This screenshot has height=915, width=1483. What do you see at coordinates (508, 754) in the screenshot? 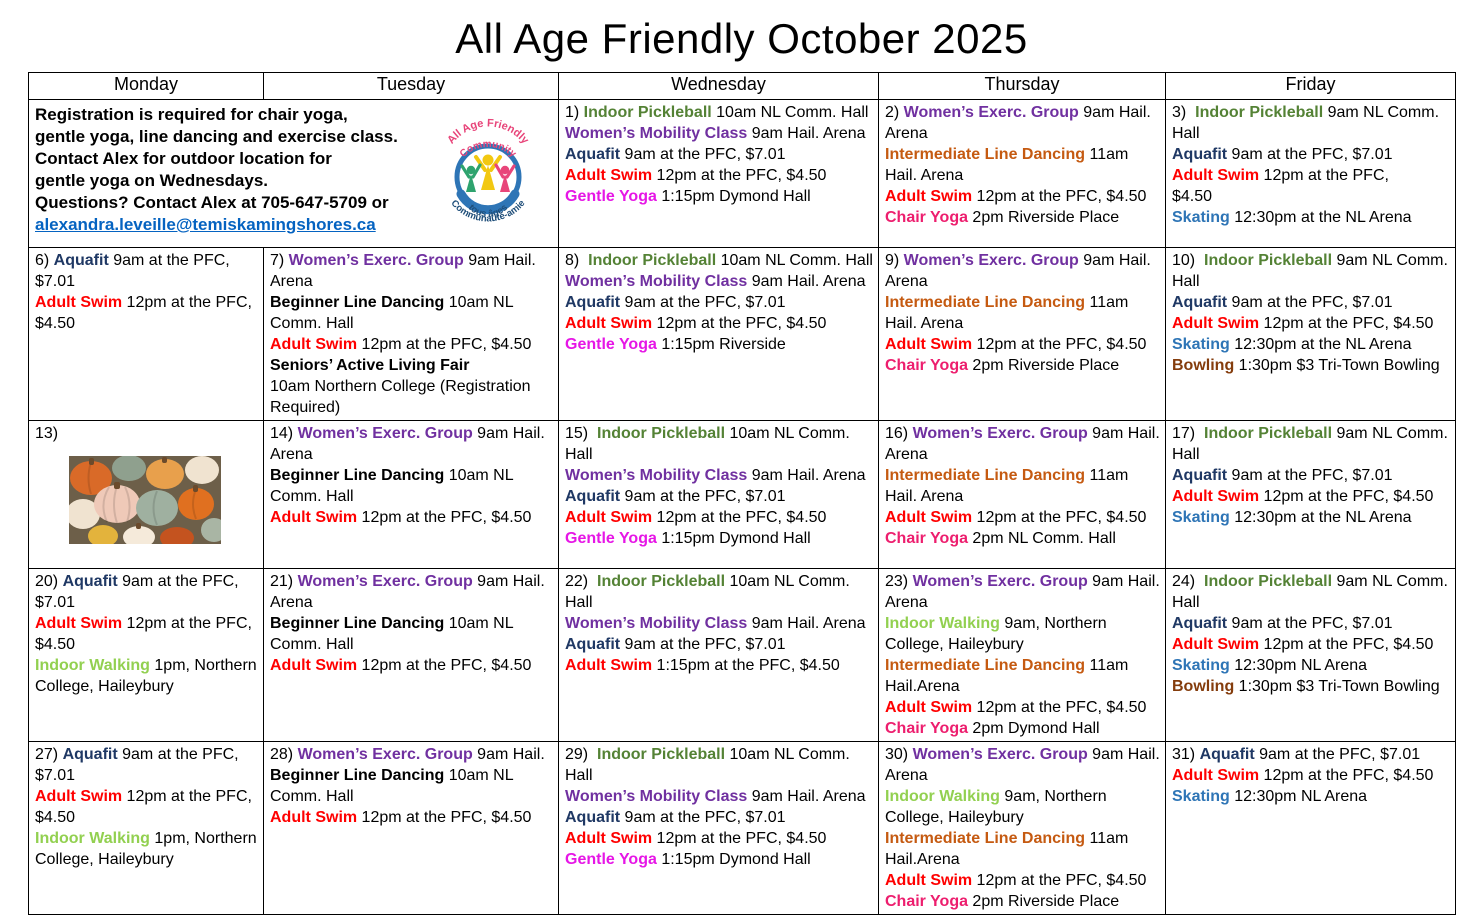
I see `event-text: 9am Hail.` at bounding box center [508, 754].